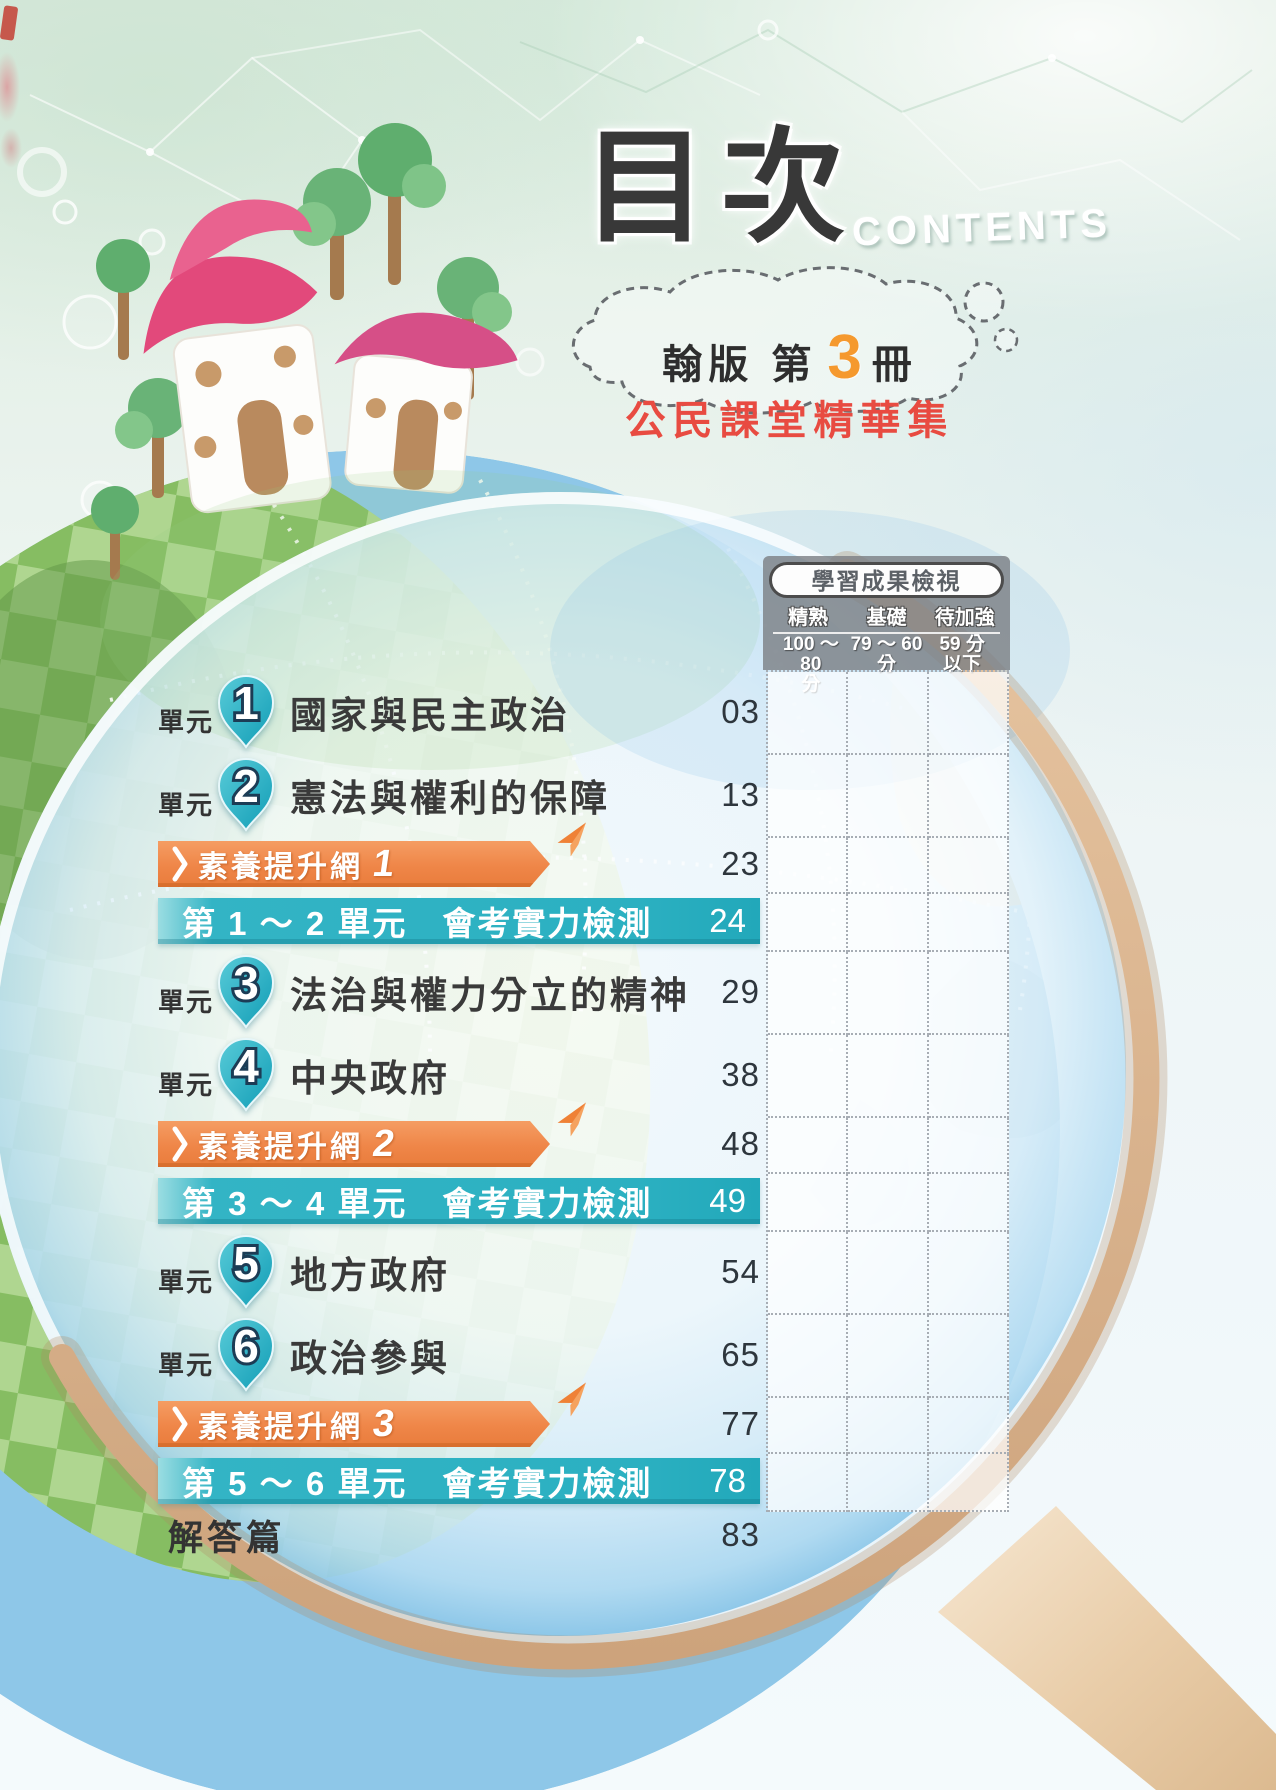 The width and height of the screenshot is (1276, 1790). I want to click on assessment-grid, so click(887, 1091).